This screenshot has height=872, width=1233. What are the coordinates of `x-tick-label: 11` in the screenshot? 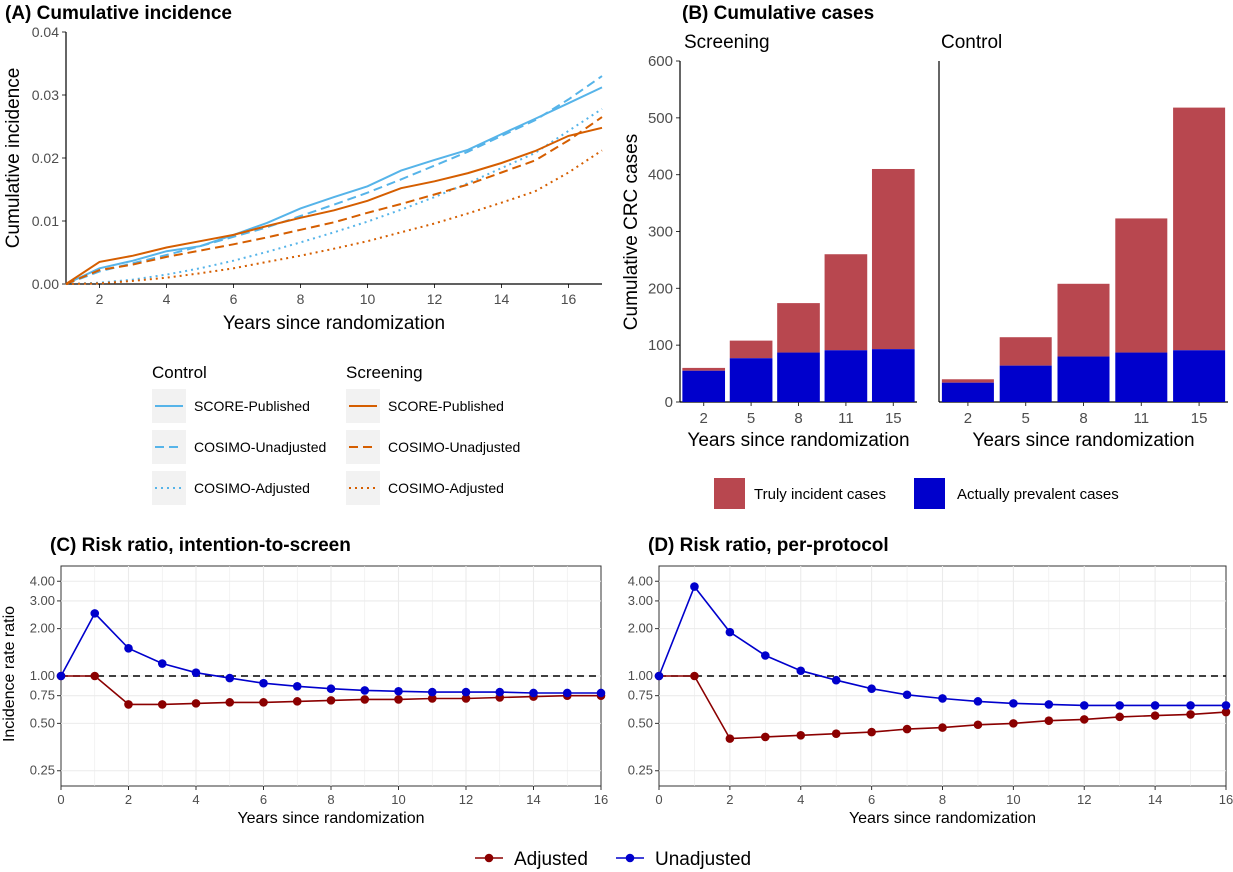 It's located at (846, 418).